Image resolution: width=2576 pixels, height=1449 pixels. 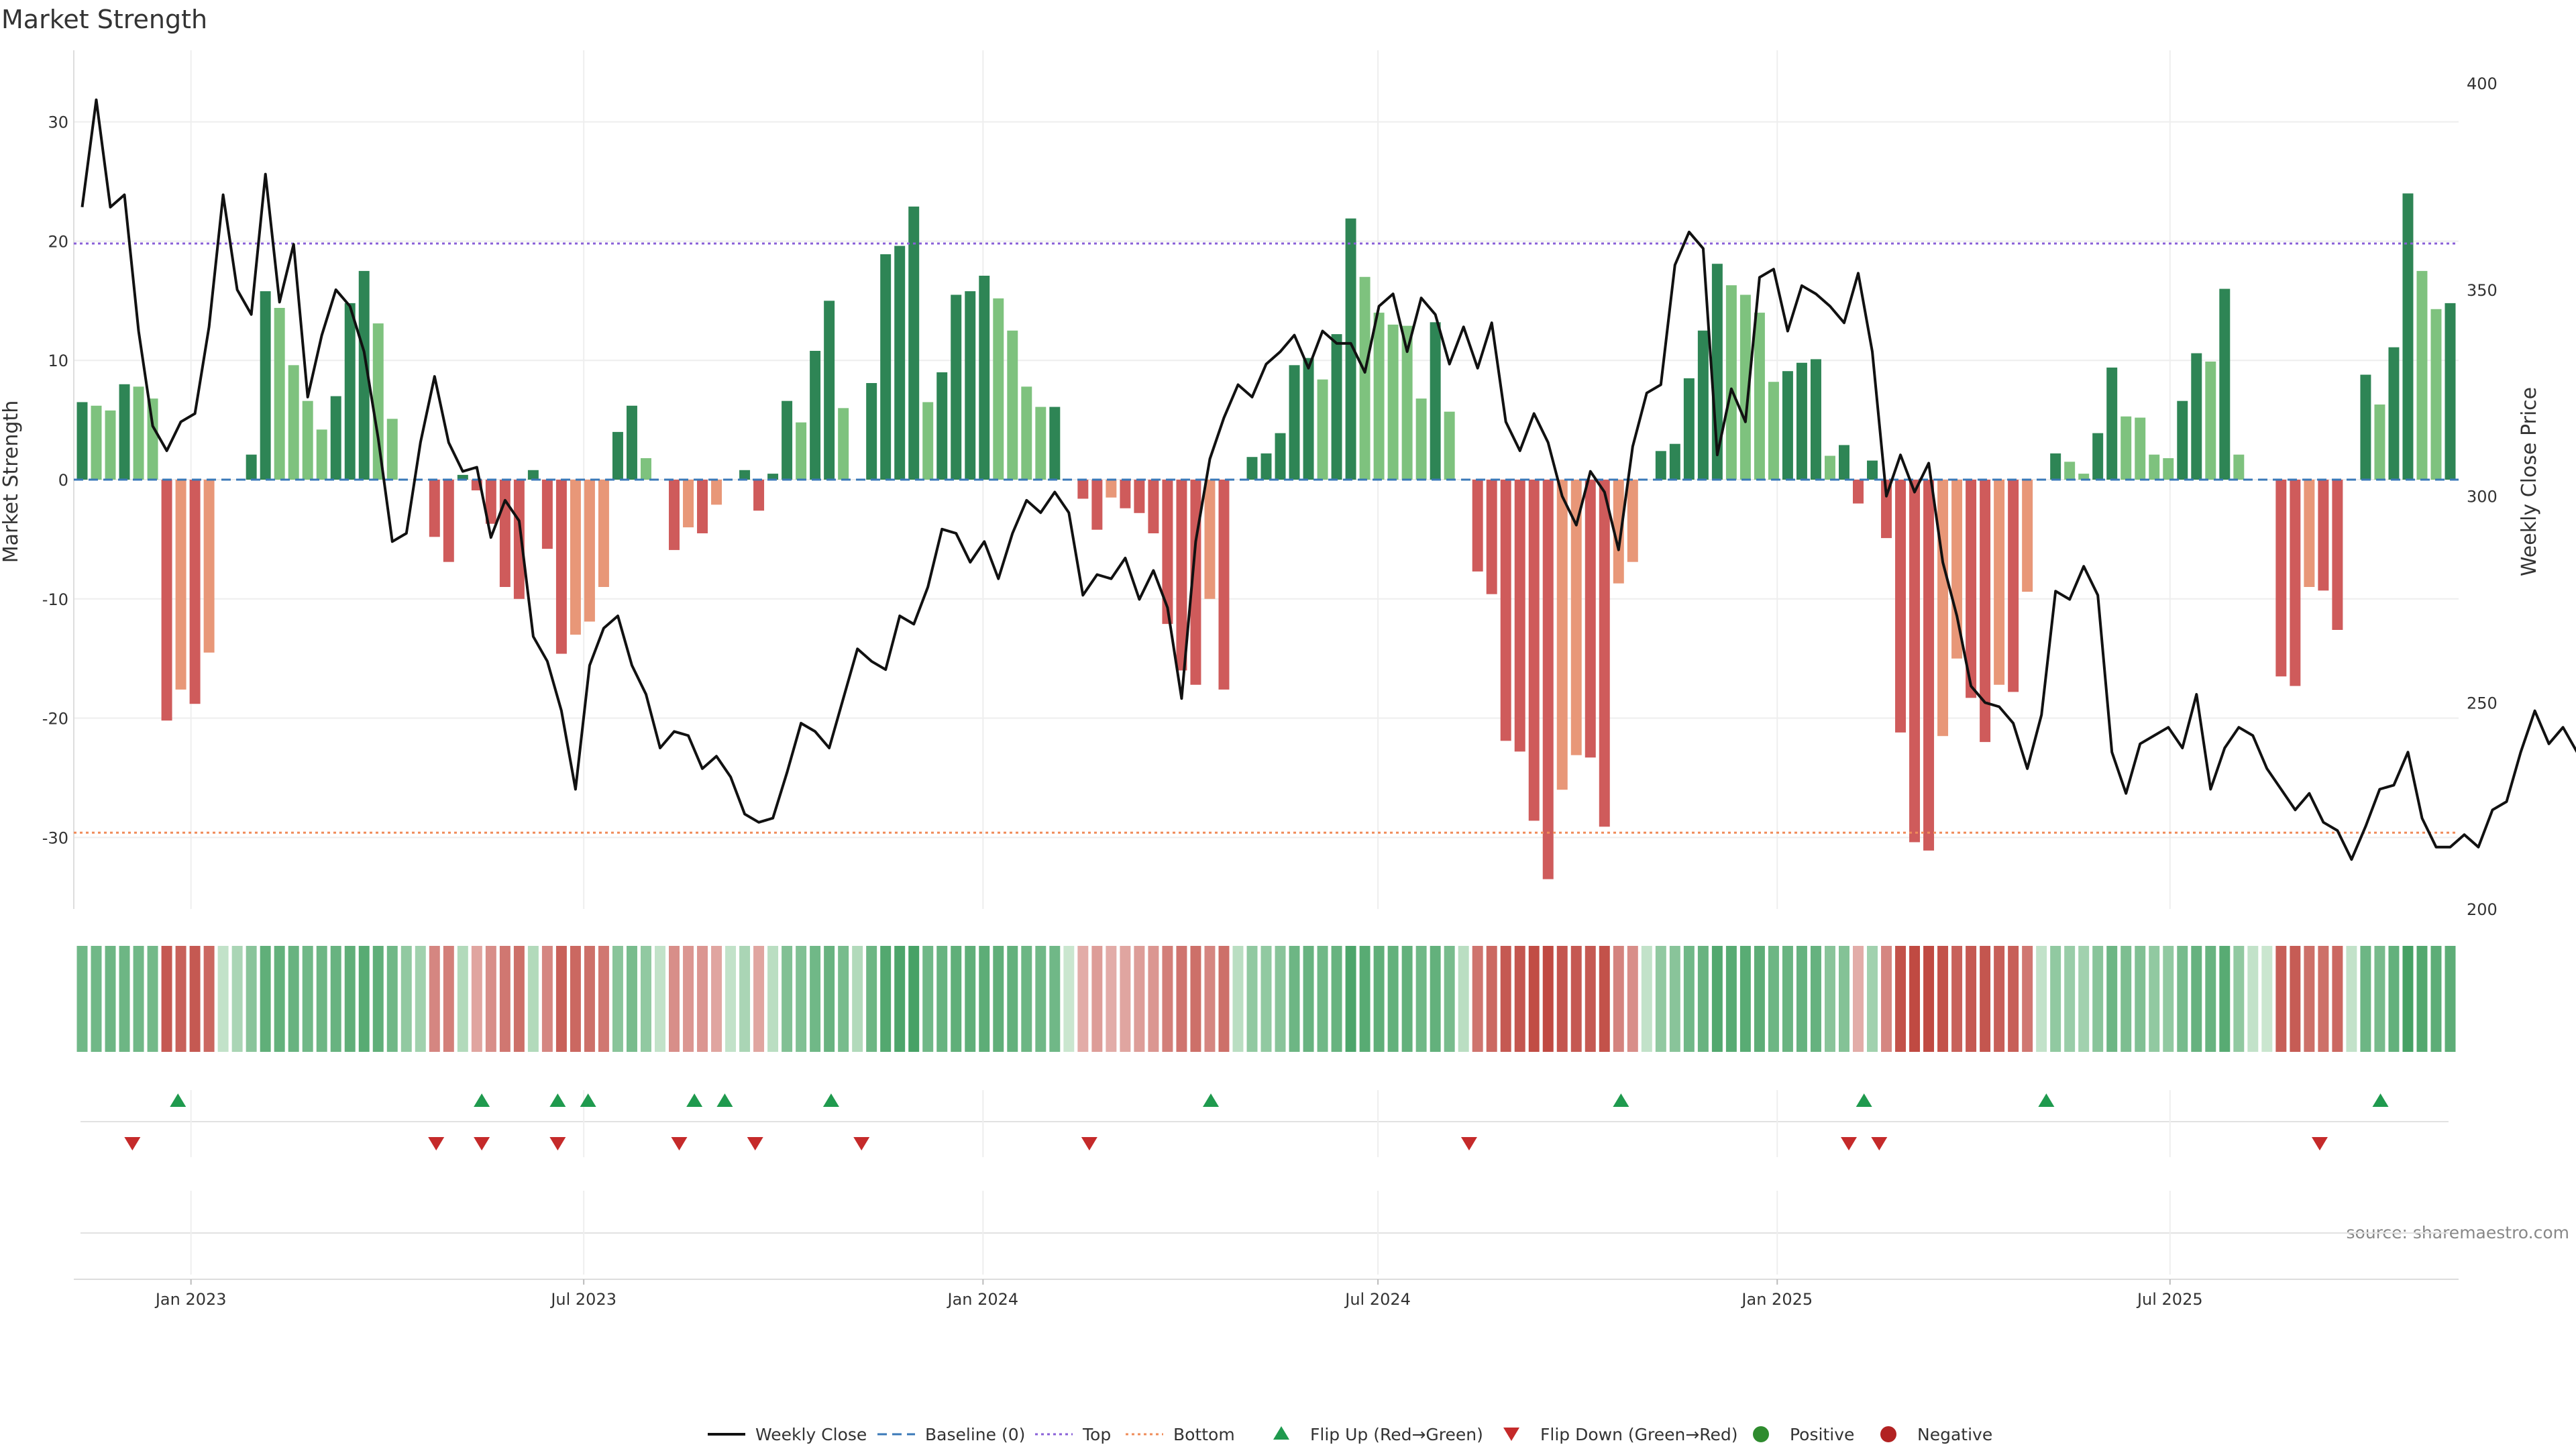 What do you see at coordinates (1822, 1434) in the screenshot?
I see `legend-label: Positive` at bounding box center [1822, 1434].